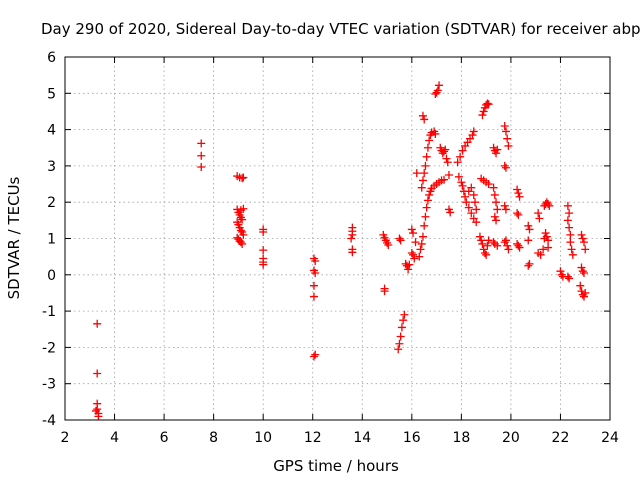 This screenshot has height=480, width=640. What do you see at coordinates (412, 438) in the screenshot?
I see `x-tick-label: 16` at bounding box center [412, 438].